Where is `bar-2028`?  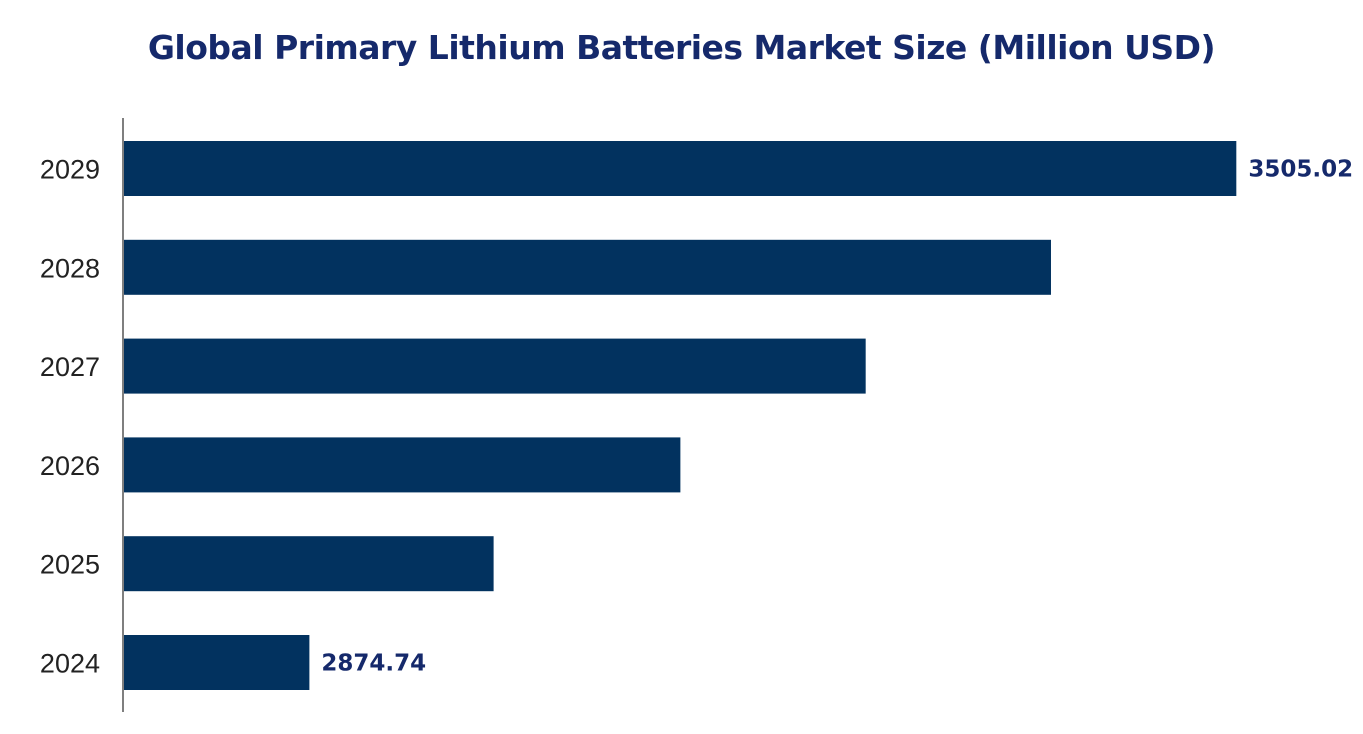
bar-2028 is located at coordinates (587, 267).